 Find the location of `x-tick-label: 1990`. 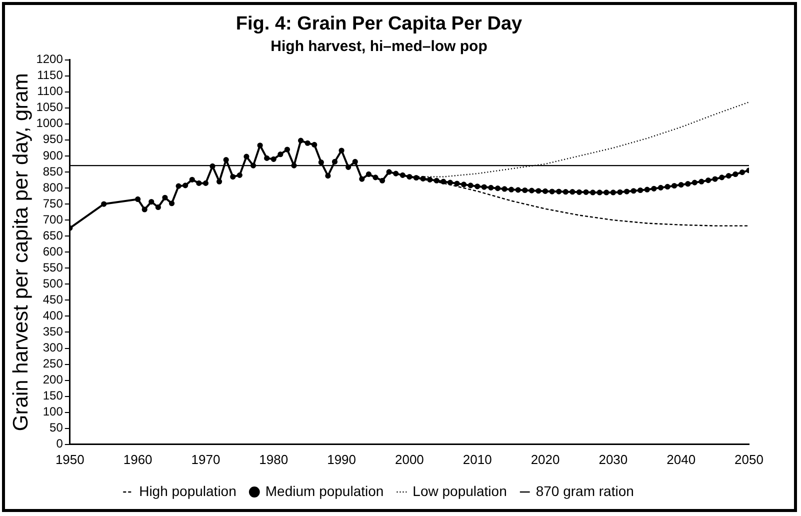

x-tick-label: 1990 is located at coordinates (341, 459).